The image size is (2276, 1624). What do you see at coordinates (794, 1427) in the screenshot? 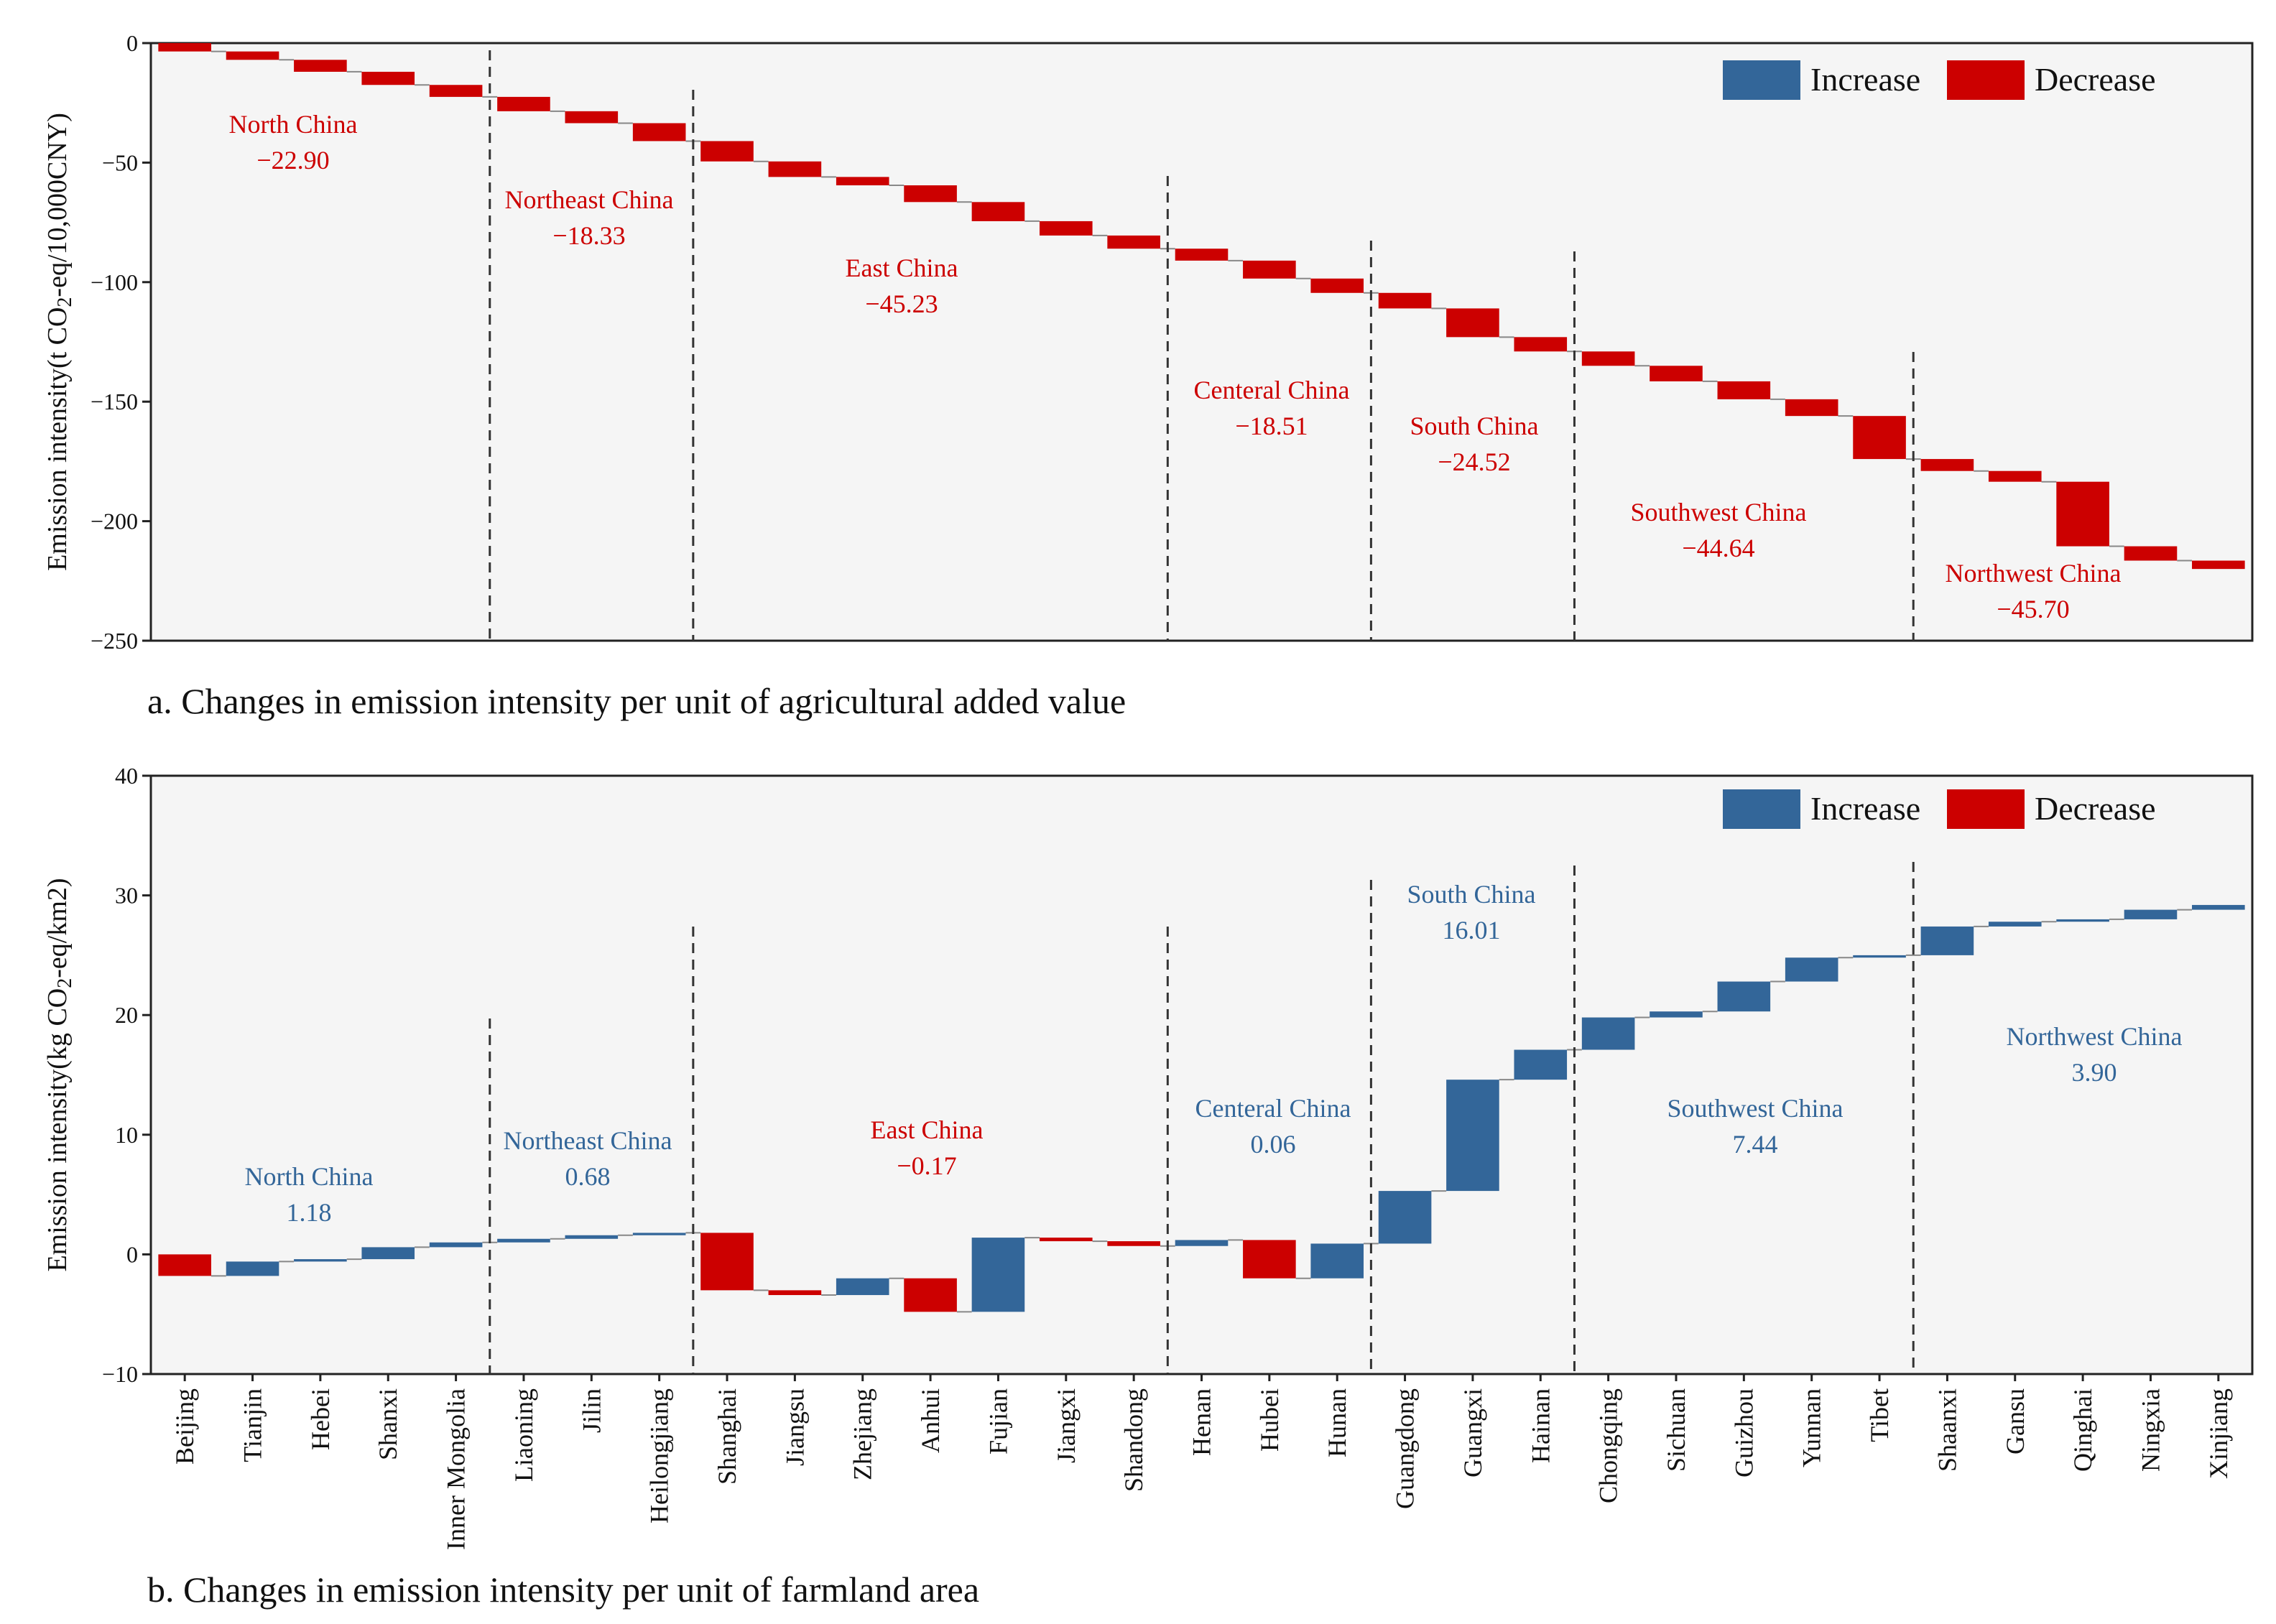
I see `x-tick-label-jiangsu: Jiangsu` at bounding box center [794, 1427].